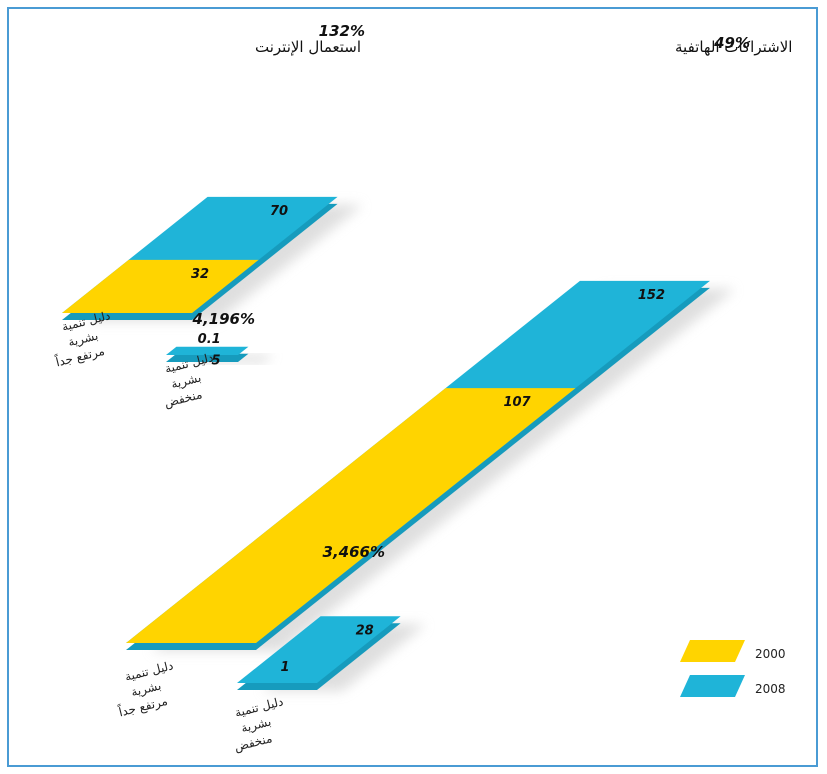  I want to click on legend-swatch-2000, so click(712, 651).